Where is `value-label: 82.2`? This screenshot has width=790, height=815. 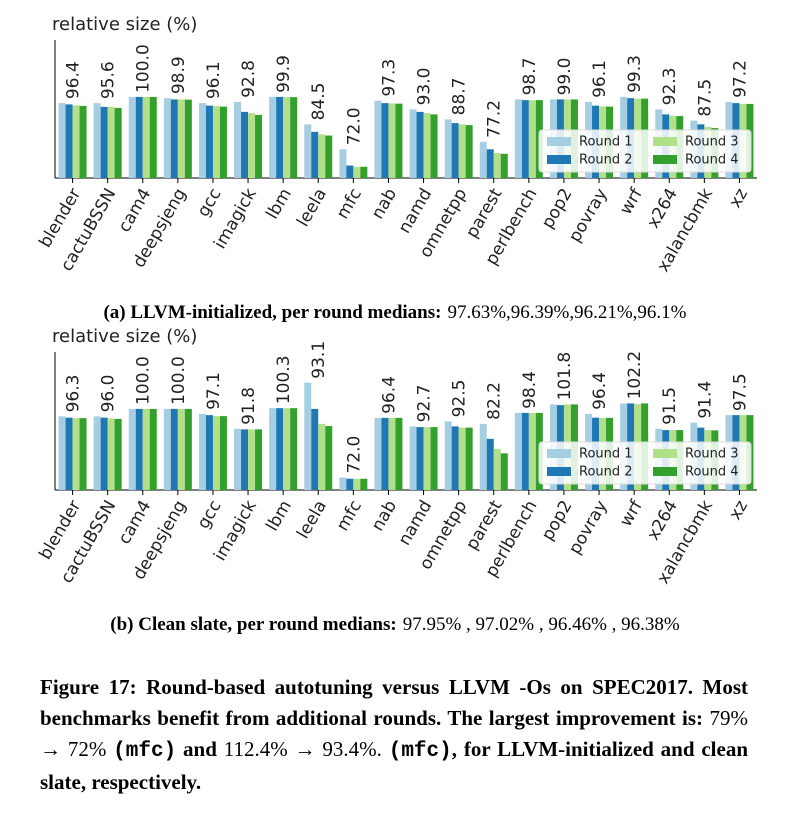 value-label: 82.2 is located at coordinates (495, 401).